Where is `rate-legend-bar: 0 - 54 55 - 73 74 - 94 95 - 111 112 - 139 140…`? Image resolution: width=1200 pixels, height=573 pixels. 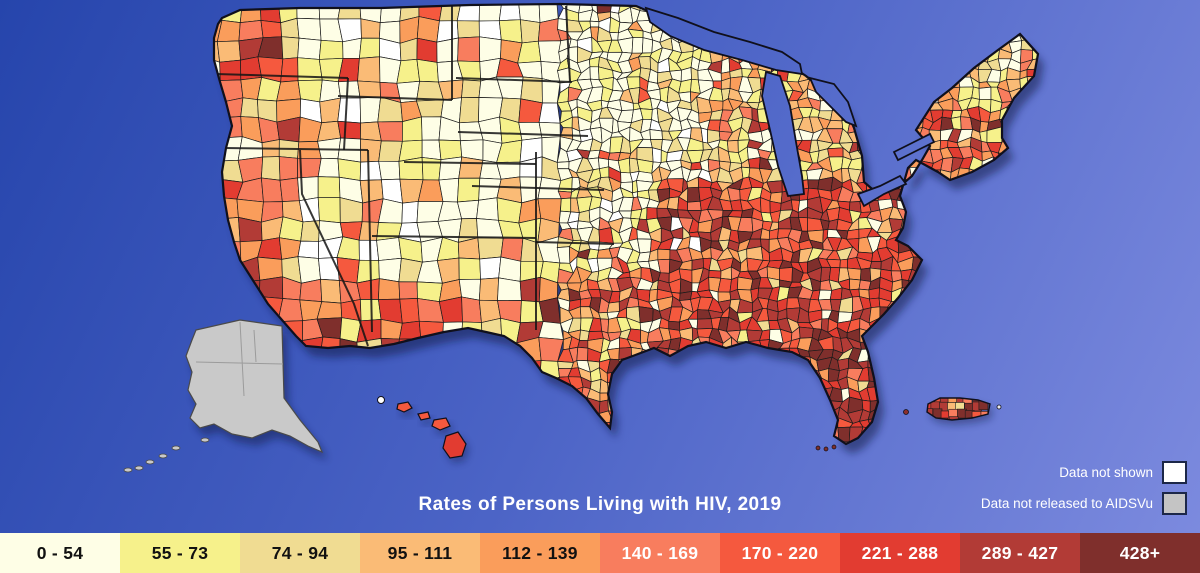
rate-legend-bar: 0 - 54 55 - 73 74 - 94 95 - 111 112 - 139 140… is located at coordinates (600, 553).